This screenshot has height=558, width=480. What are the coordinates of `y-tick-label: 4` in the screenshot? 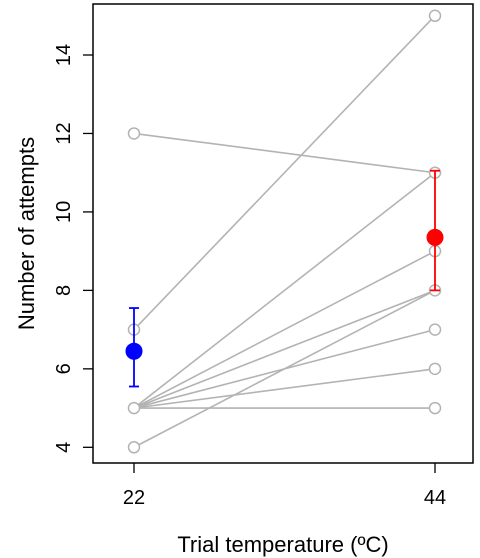 It's located at (64, 447).